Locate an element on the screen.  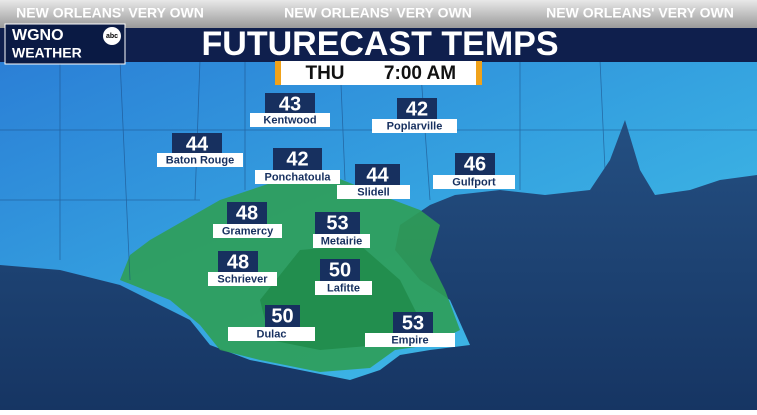
city-name: Lafitte is located at coordinates (343, 288).